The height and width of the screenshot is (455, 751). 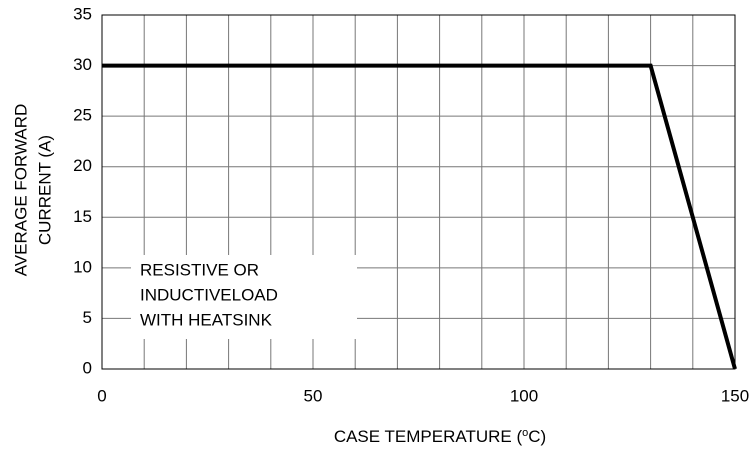 I want to click on x-tick-label: 150, so click(x=735, y=395).